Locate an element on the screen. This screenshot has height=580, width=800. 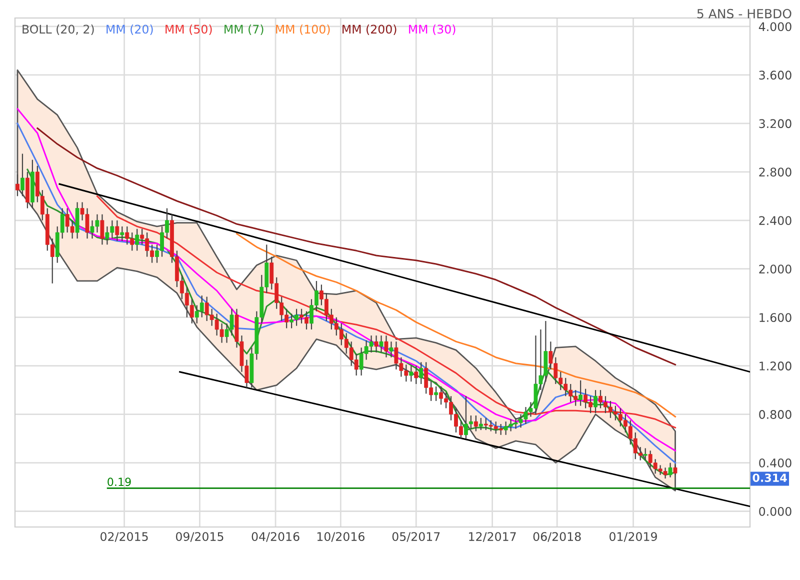
x-tick-label: 05/2017 is located at coordinates (416, 537).